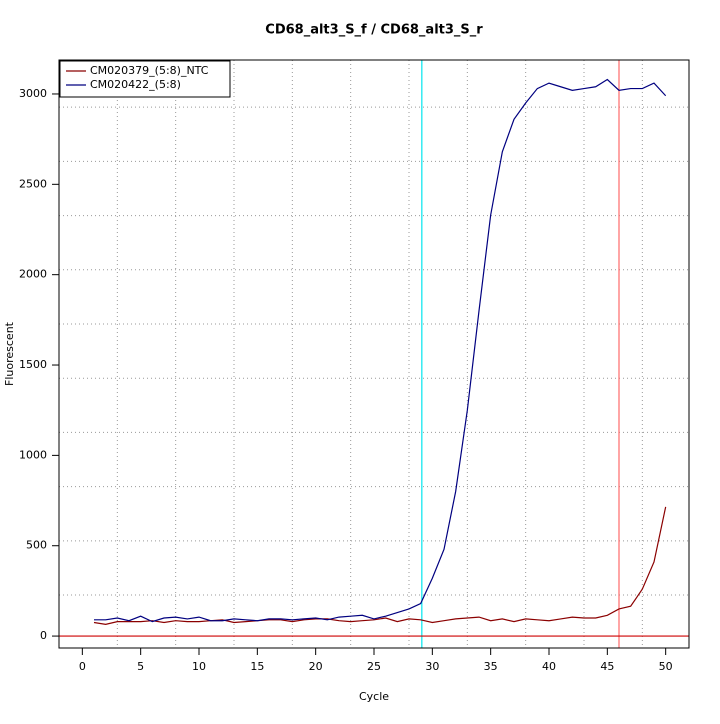 The height and width of the screenshot is (724, 720). I want to click on y-tick-label: 1000, so click(33, 454).